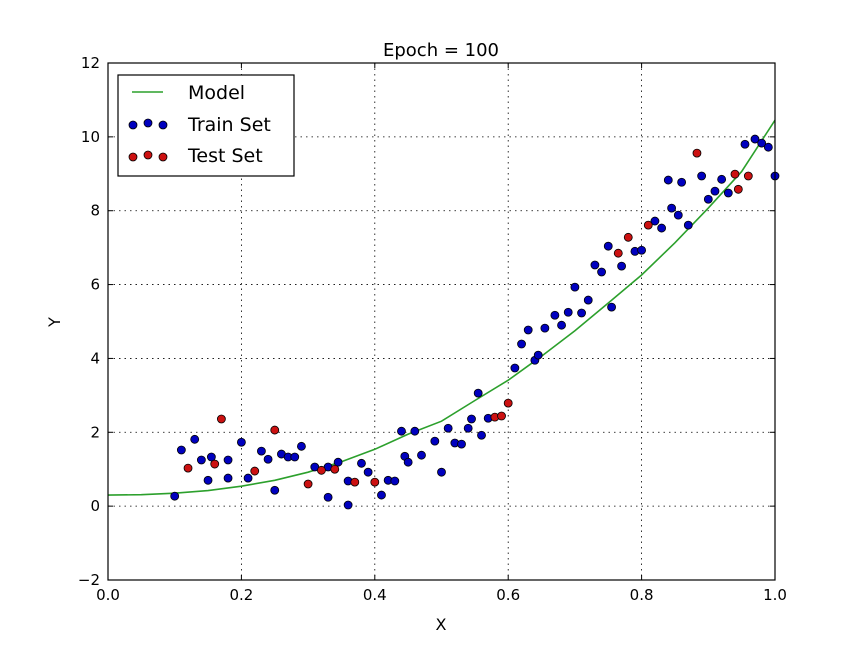  I want to click on y-tick-label: 2, so click(95, 432).